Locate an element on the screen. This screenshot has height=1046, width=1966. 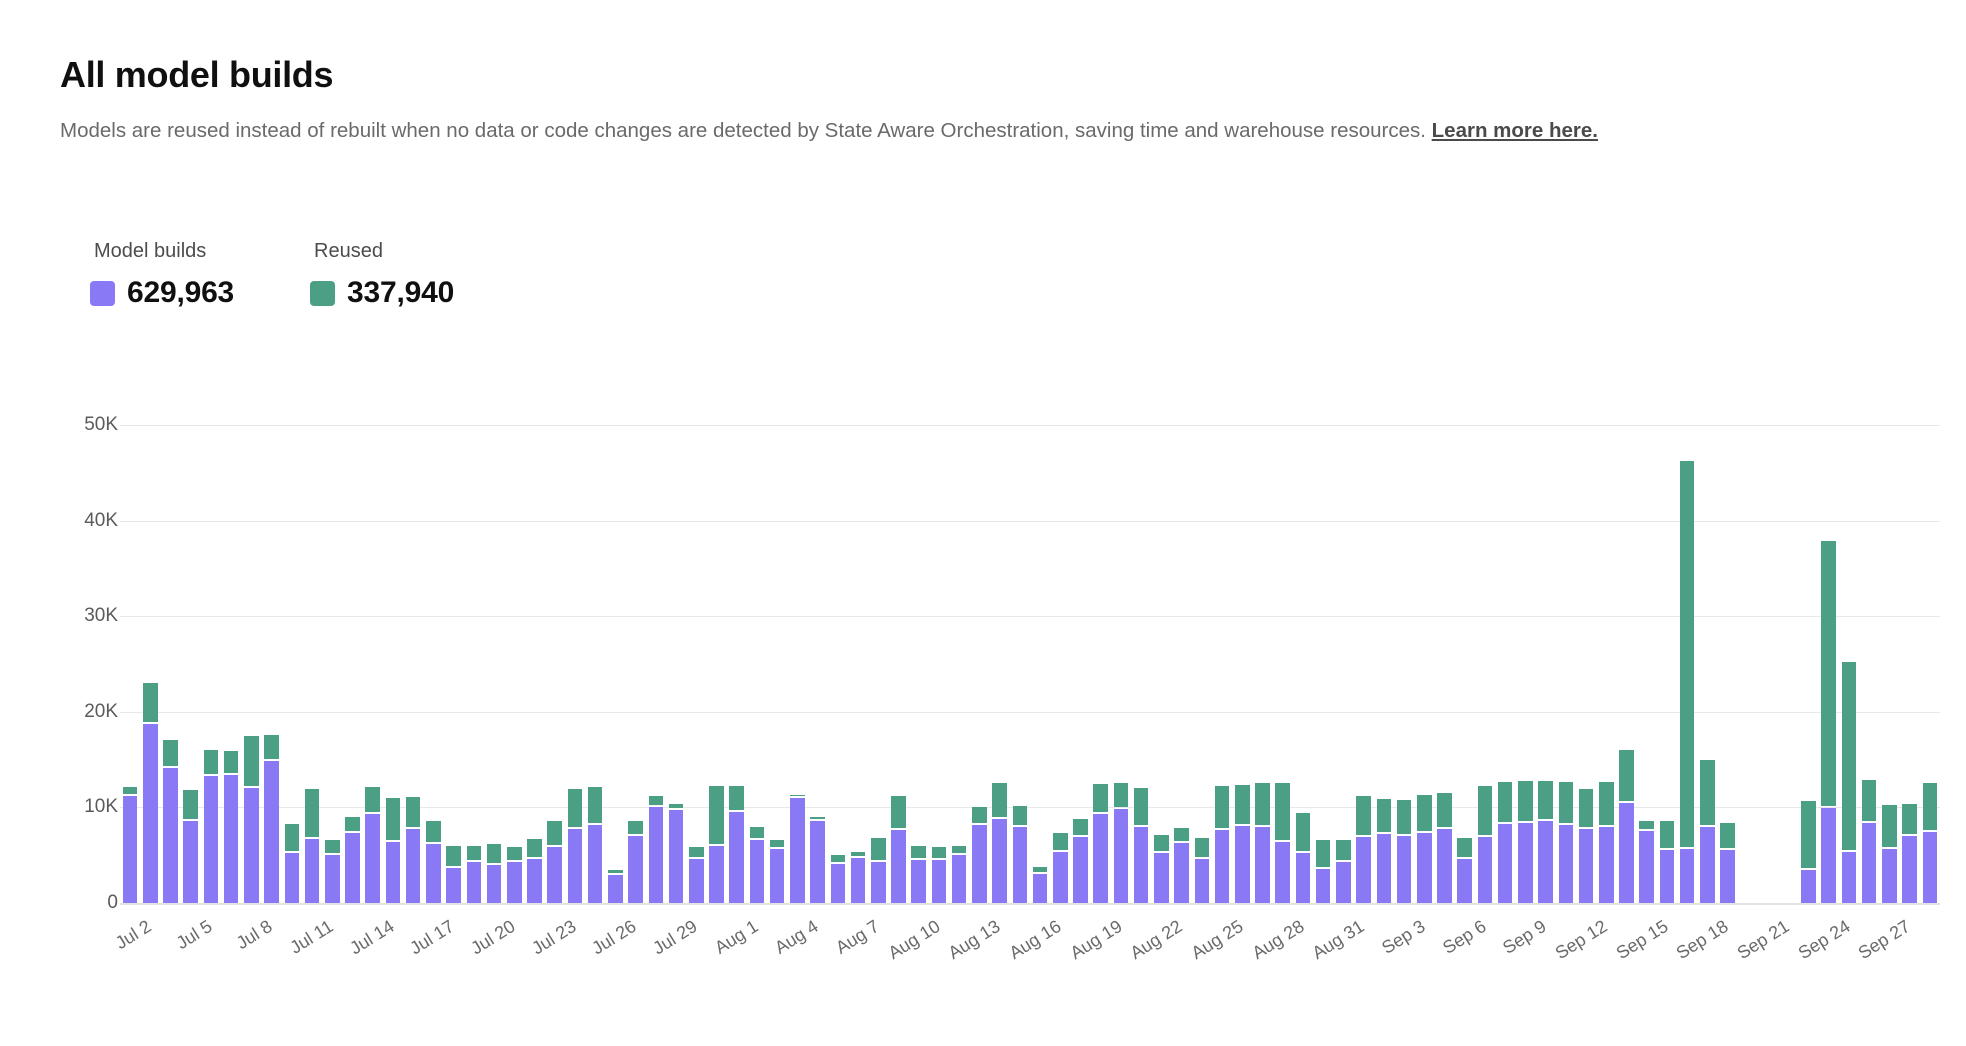
learn-more-link: Learn more here. is located at coordinates (1514, 130).